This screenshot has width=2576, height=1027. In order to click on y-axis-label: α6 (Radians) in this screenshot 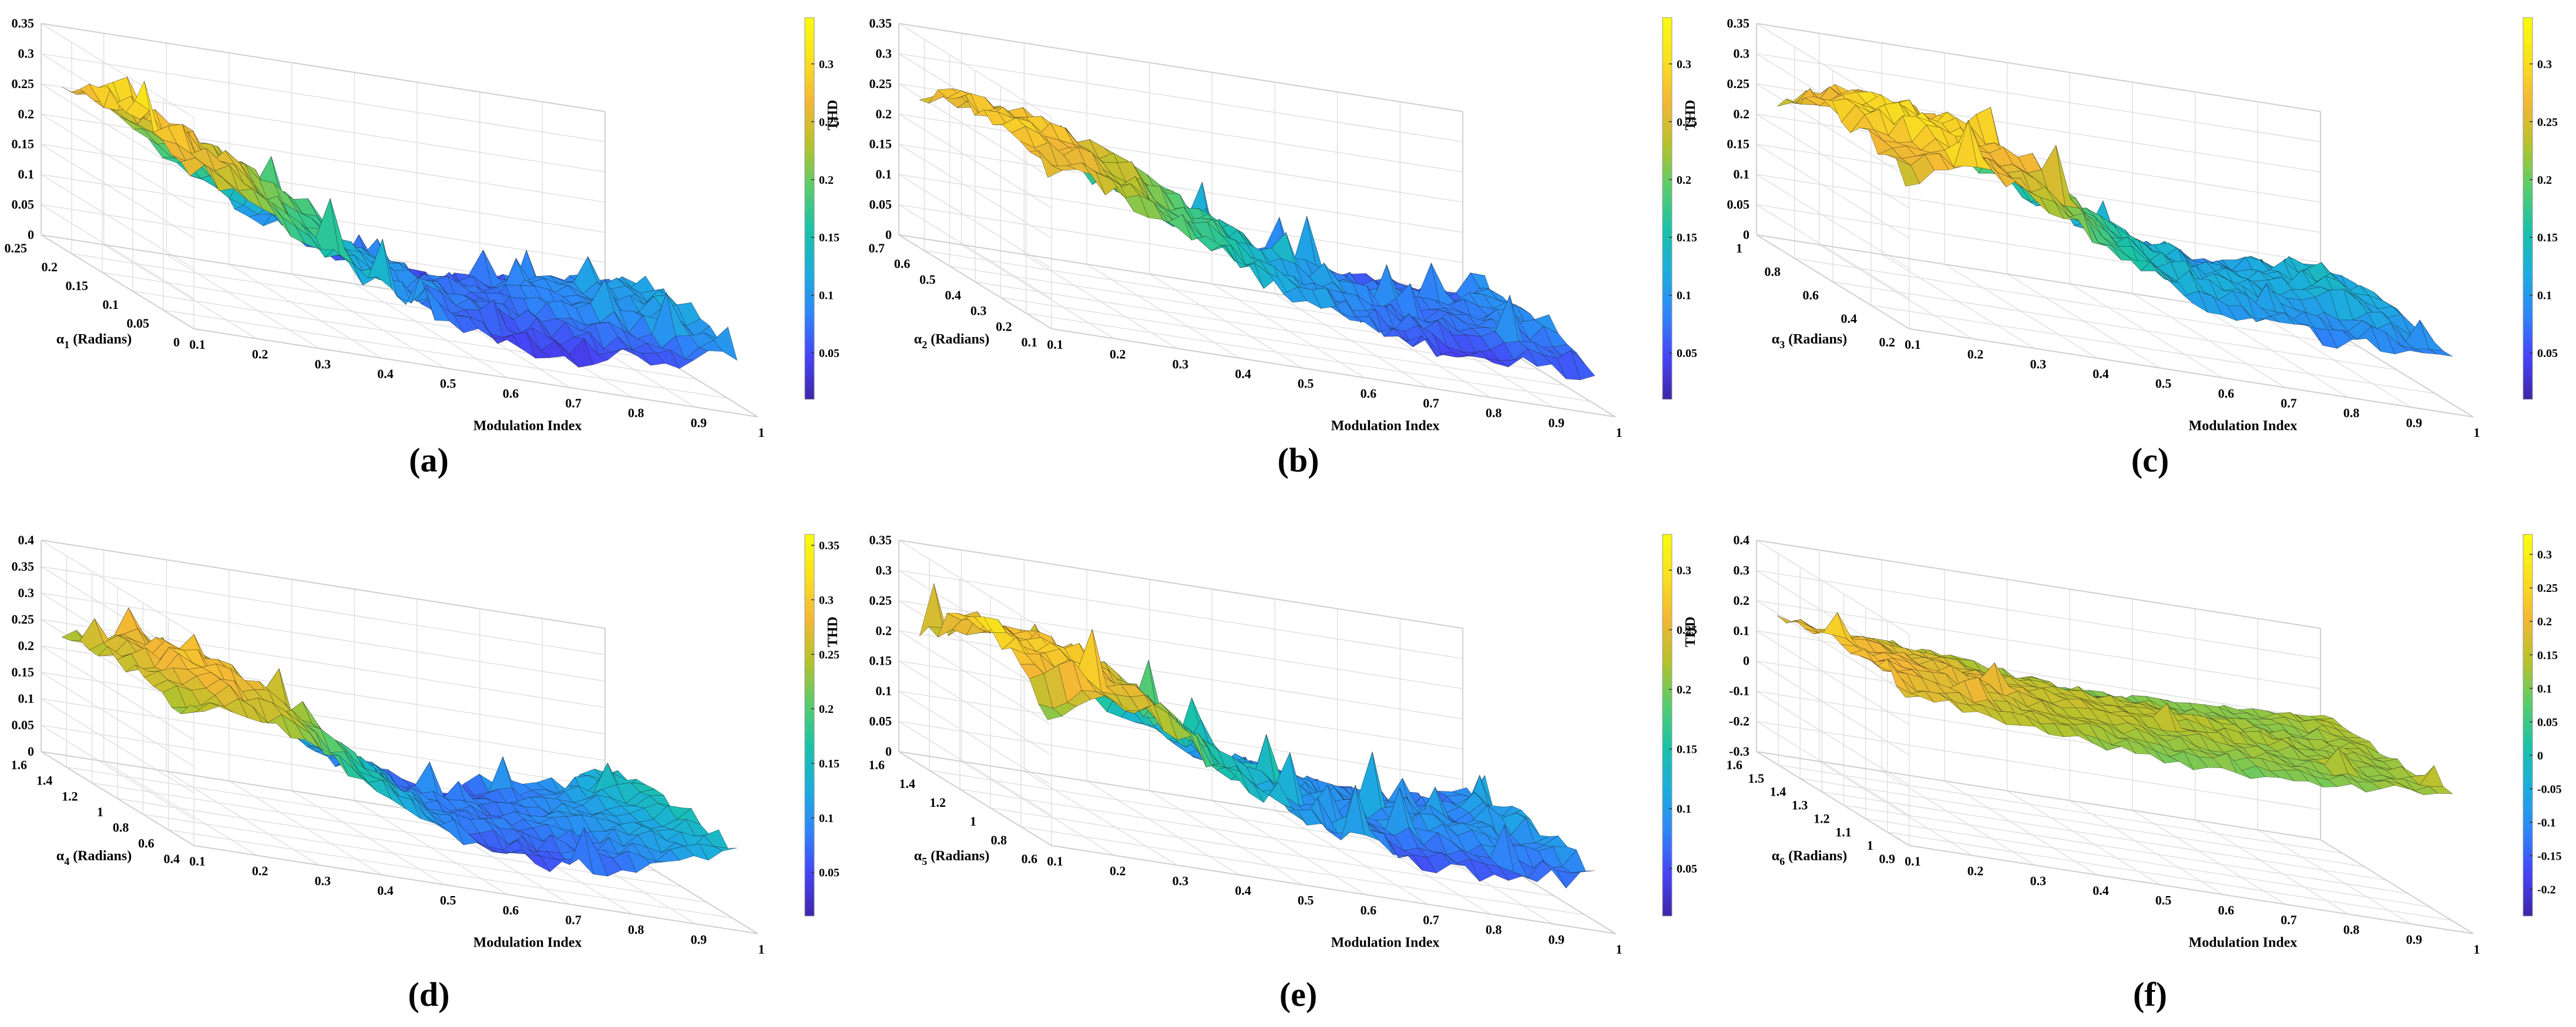, I will do `click(1809, 858)`.